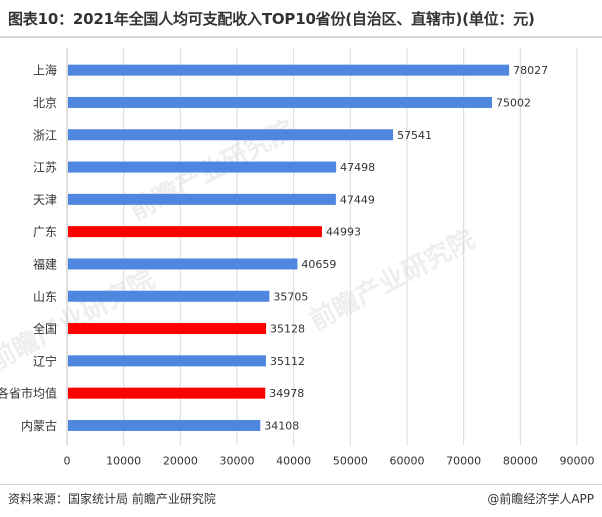  What do you see at coordinates (45, 70) in the screenshot?
I see `y-category-label: 上海` at bounding box center [45, 70].